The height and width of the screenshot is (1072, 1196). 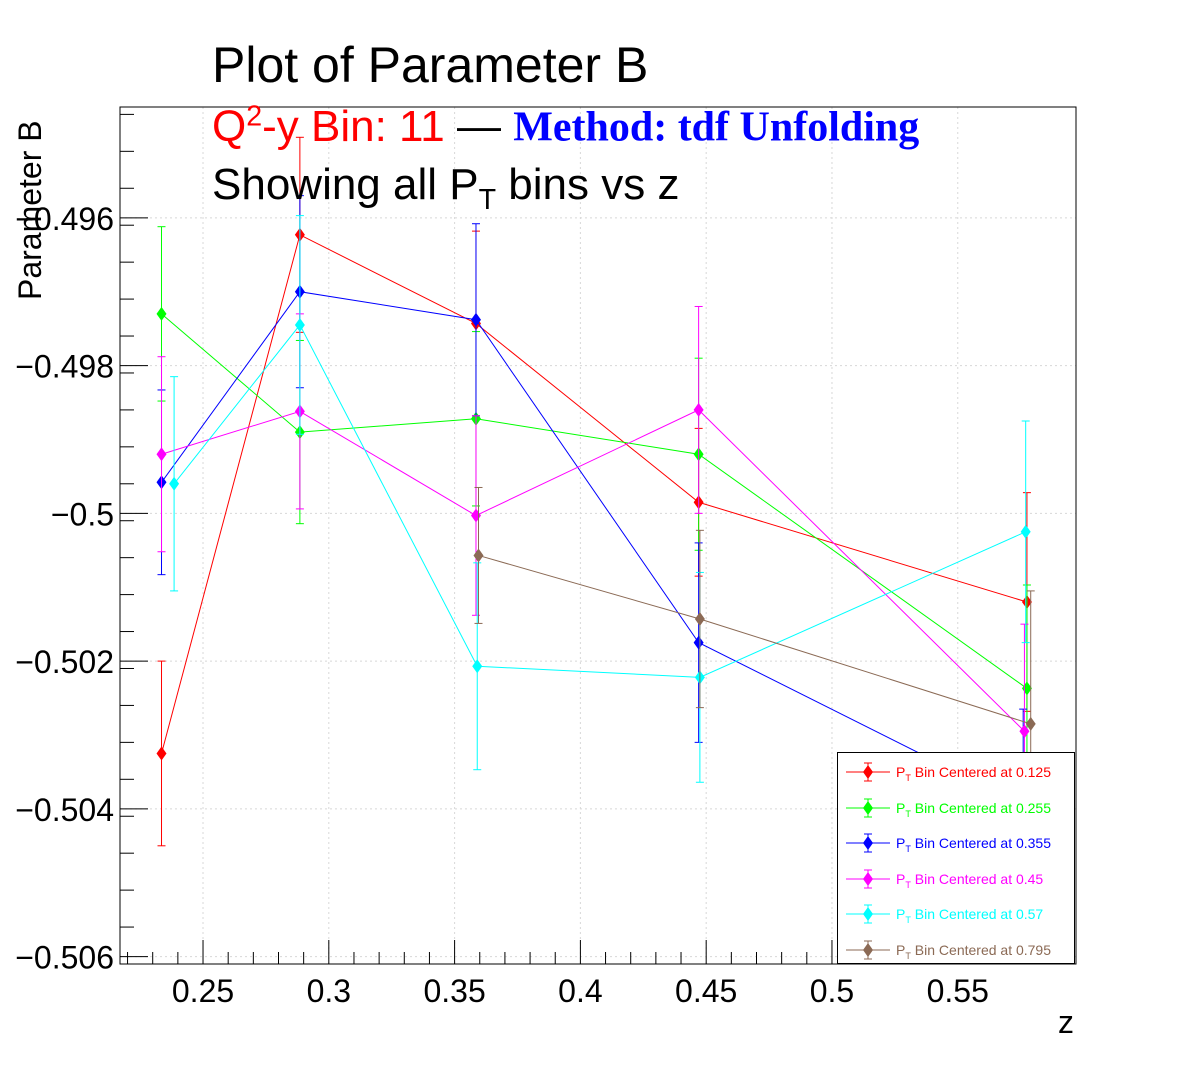 I want to click on legend-label: PT Bin Centered at 0.125, so click(x=974, y=773).